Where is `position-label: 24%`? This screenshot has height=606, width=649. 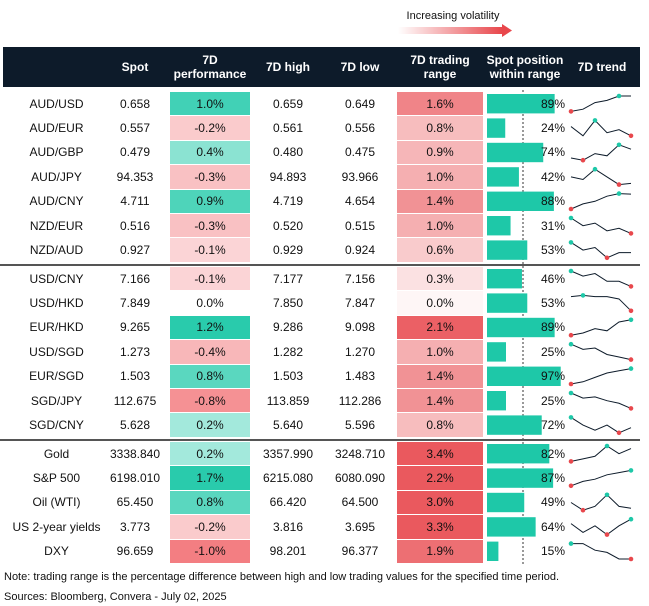
position-label: 24% is located at coordinates (553, 128).